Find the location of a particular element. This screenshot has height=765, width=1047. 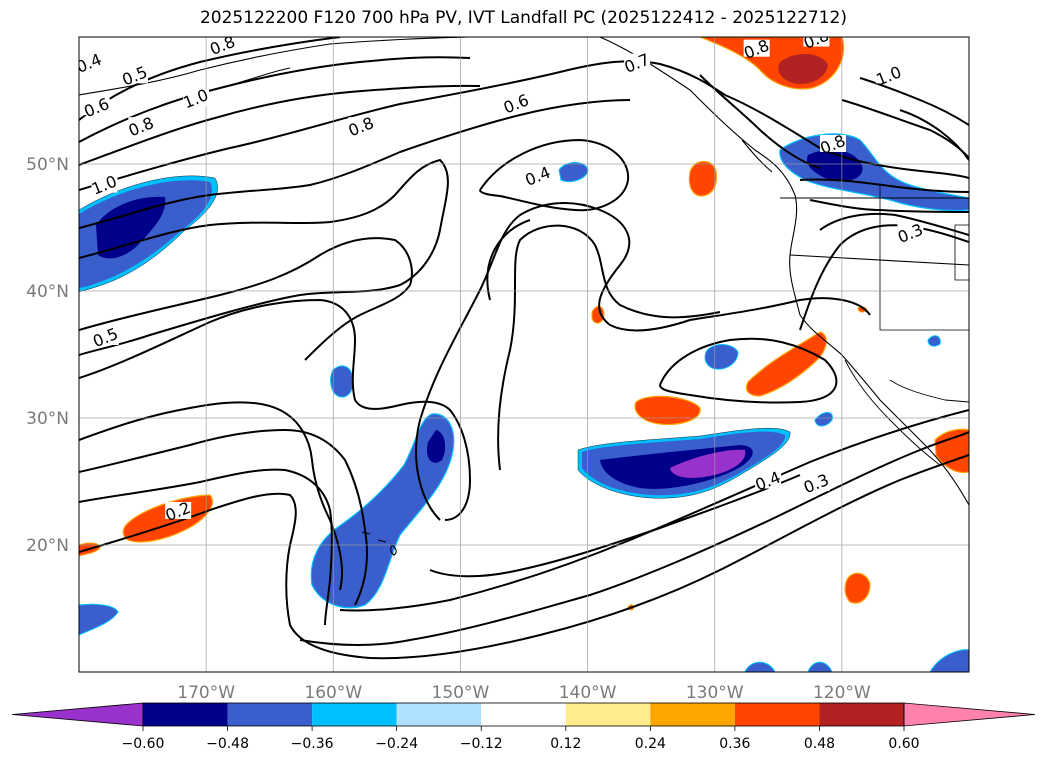

colorbar-extend-low is located at coordinates (77, 714).